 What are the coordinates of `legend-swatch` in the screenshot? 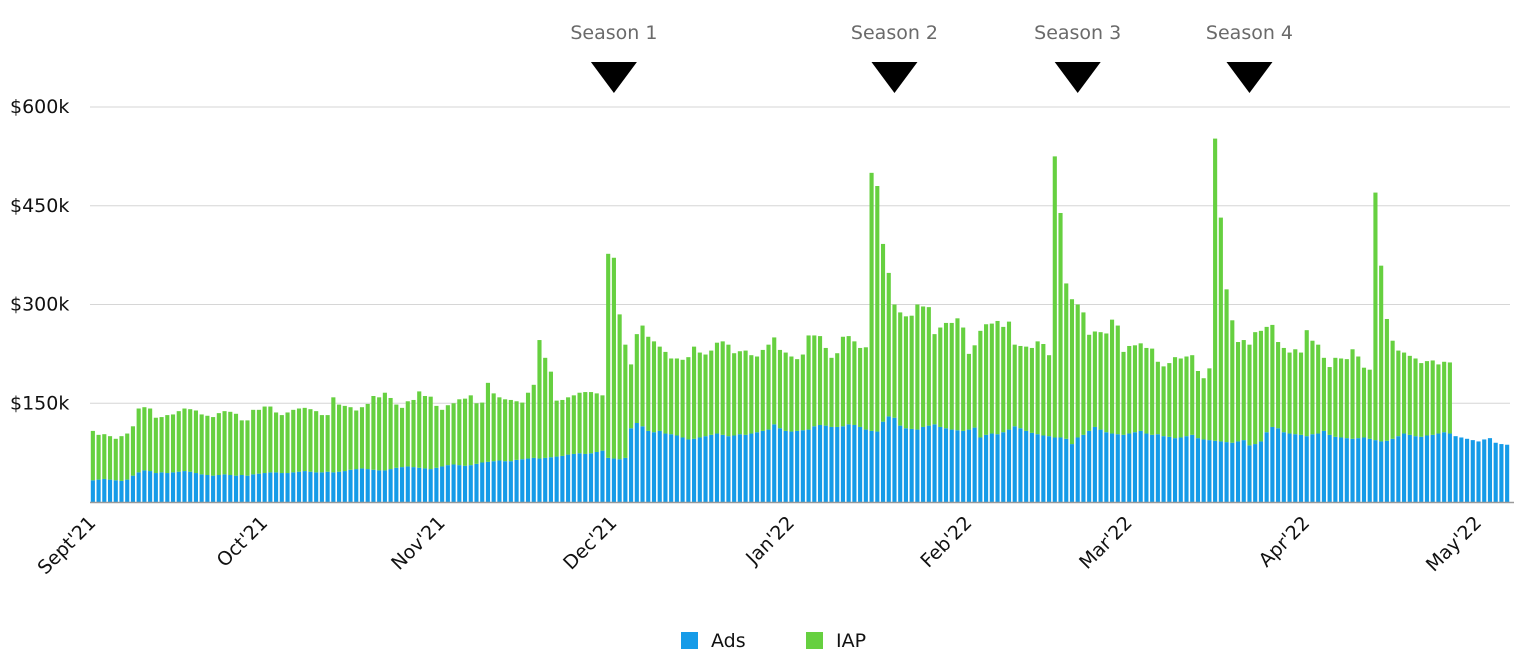 It's located at (814, 640).